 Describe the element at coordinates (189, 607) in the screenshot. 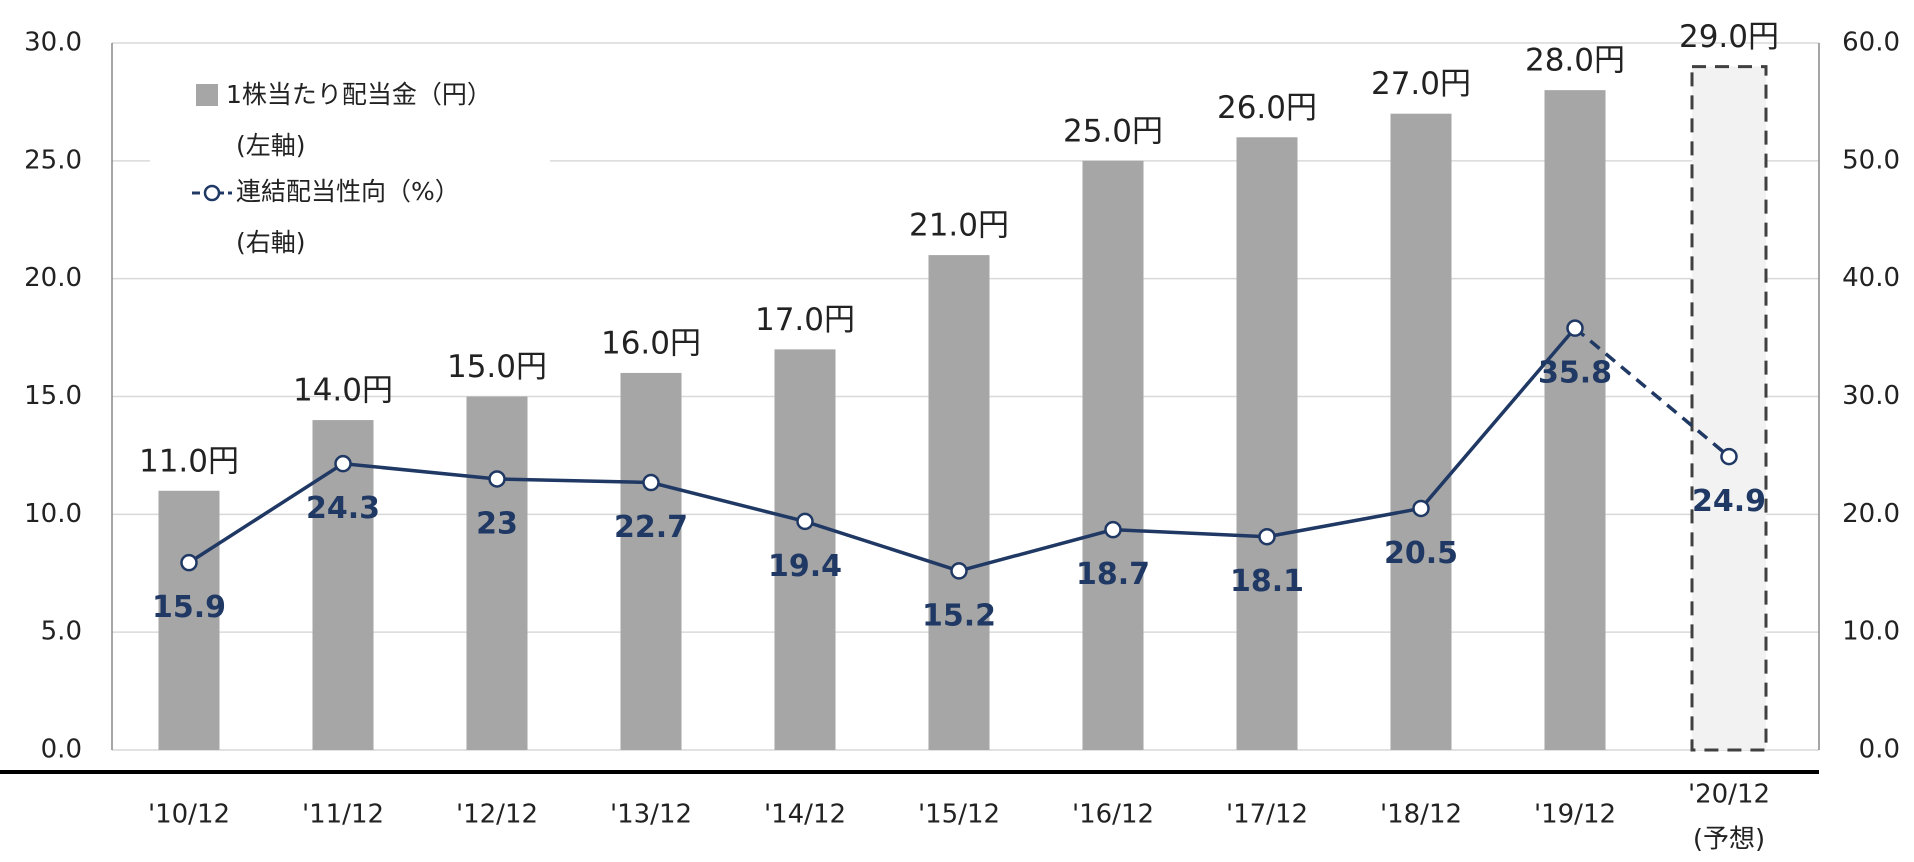

I see `line-value-label: 15.9` at that location.